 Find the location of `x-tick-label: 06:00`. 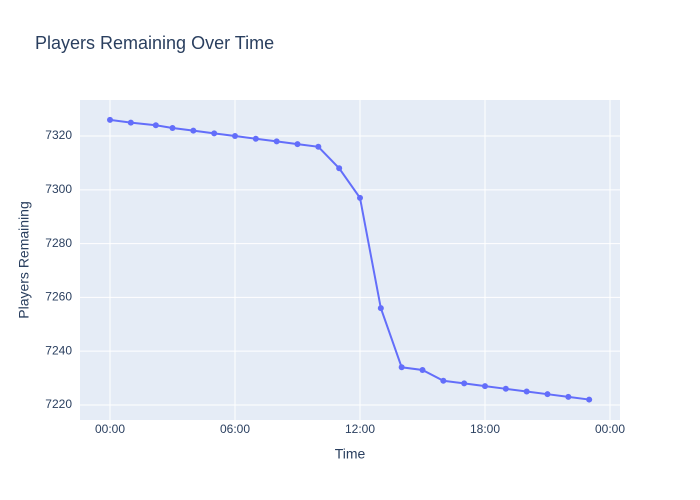

x-tick-label: 06:00 is located at coordinates (235, 429).